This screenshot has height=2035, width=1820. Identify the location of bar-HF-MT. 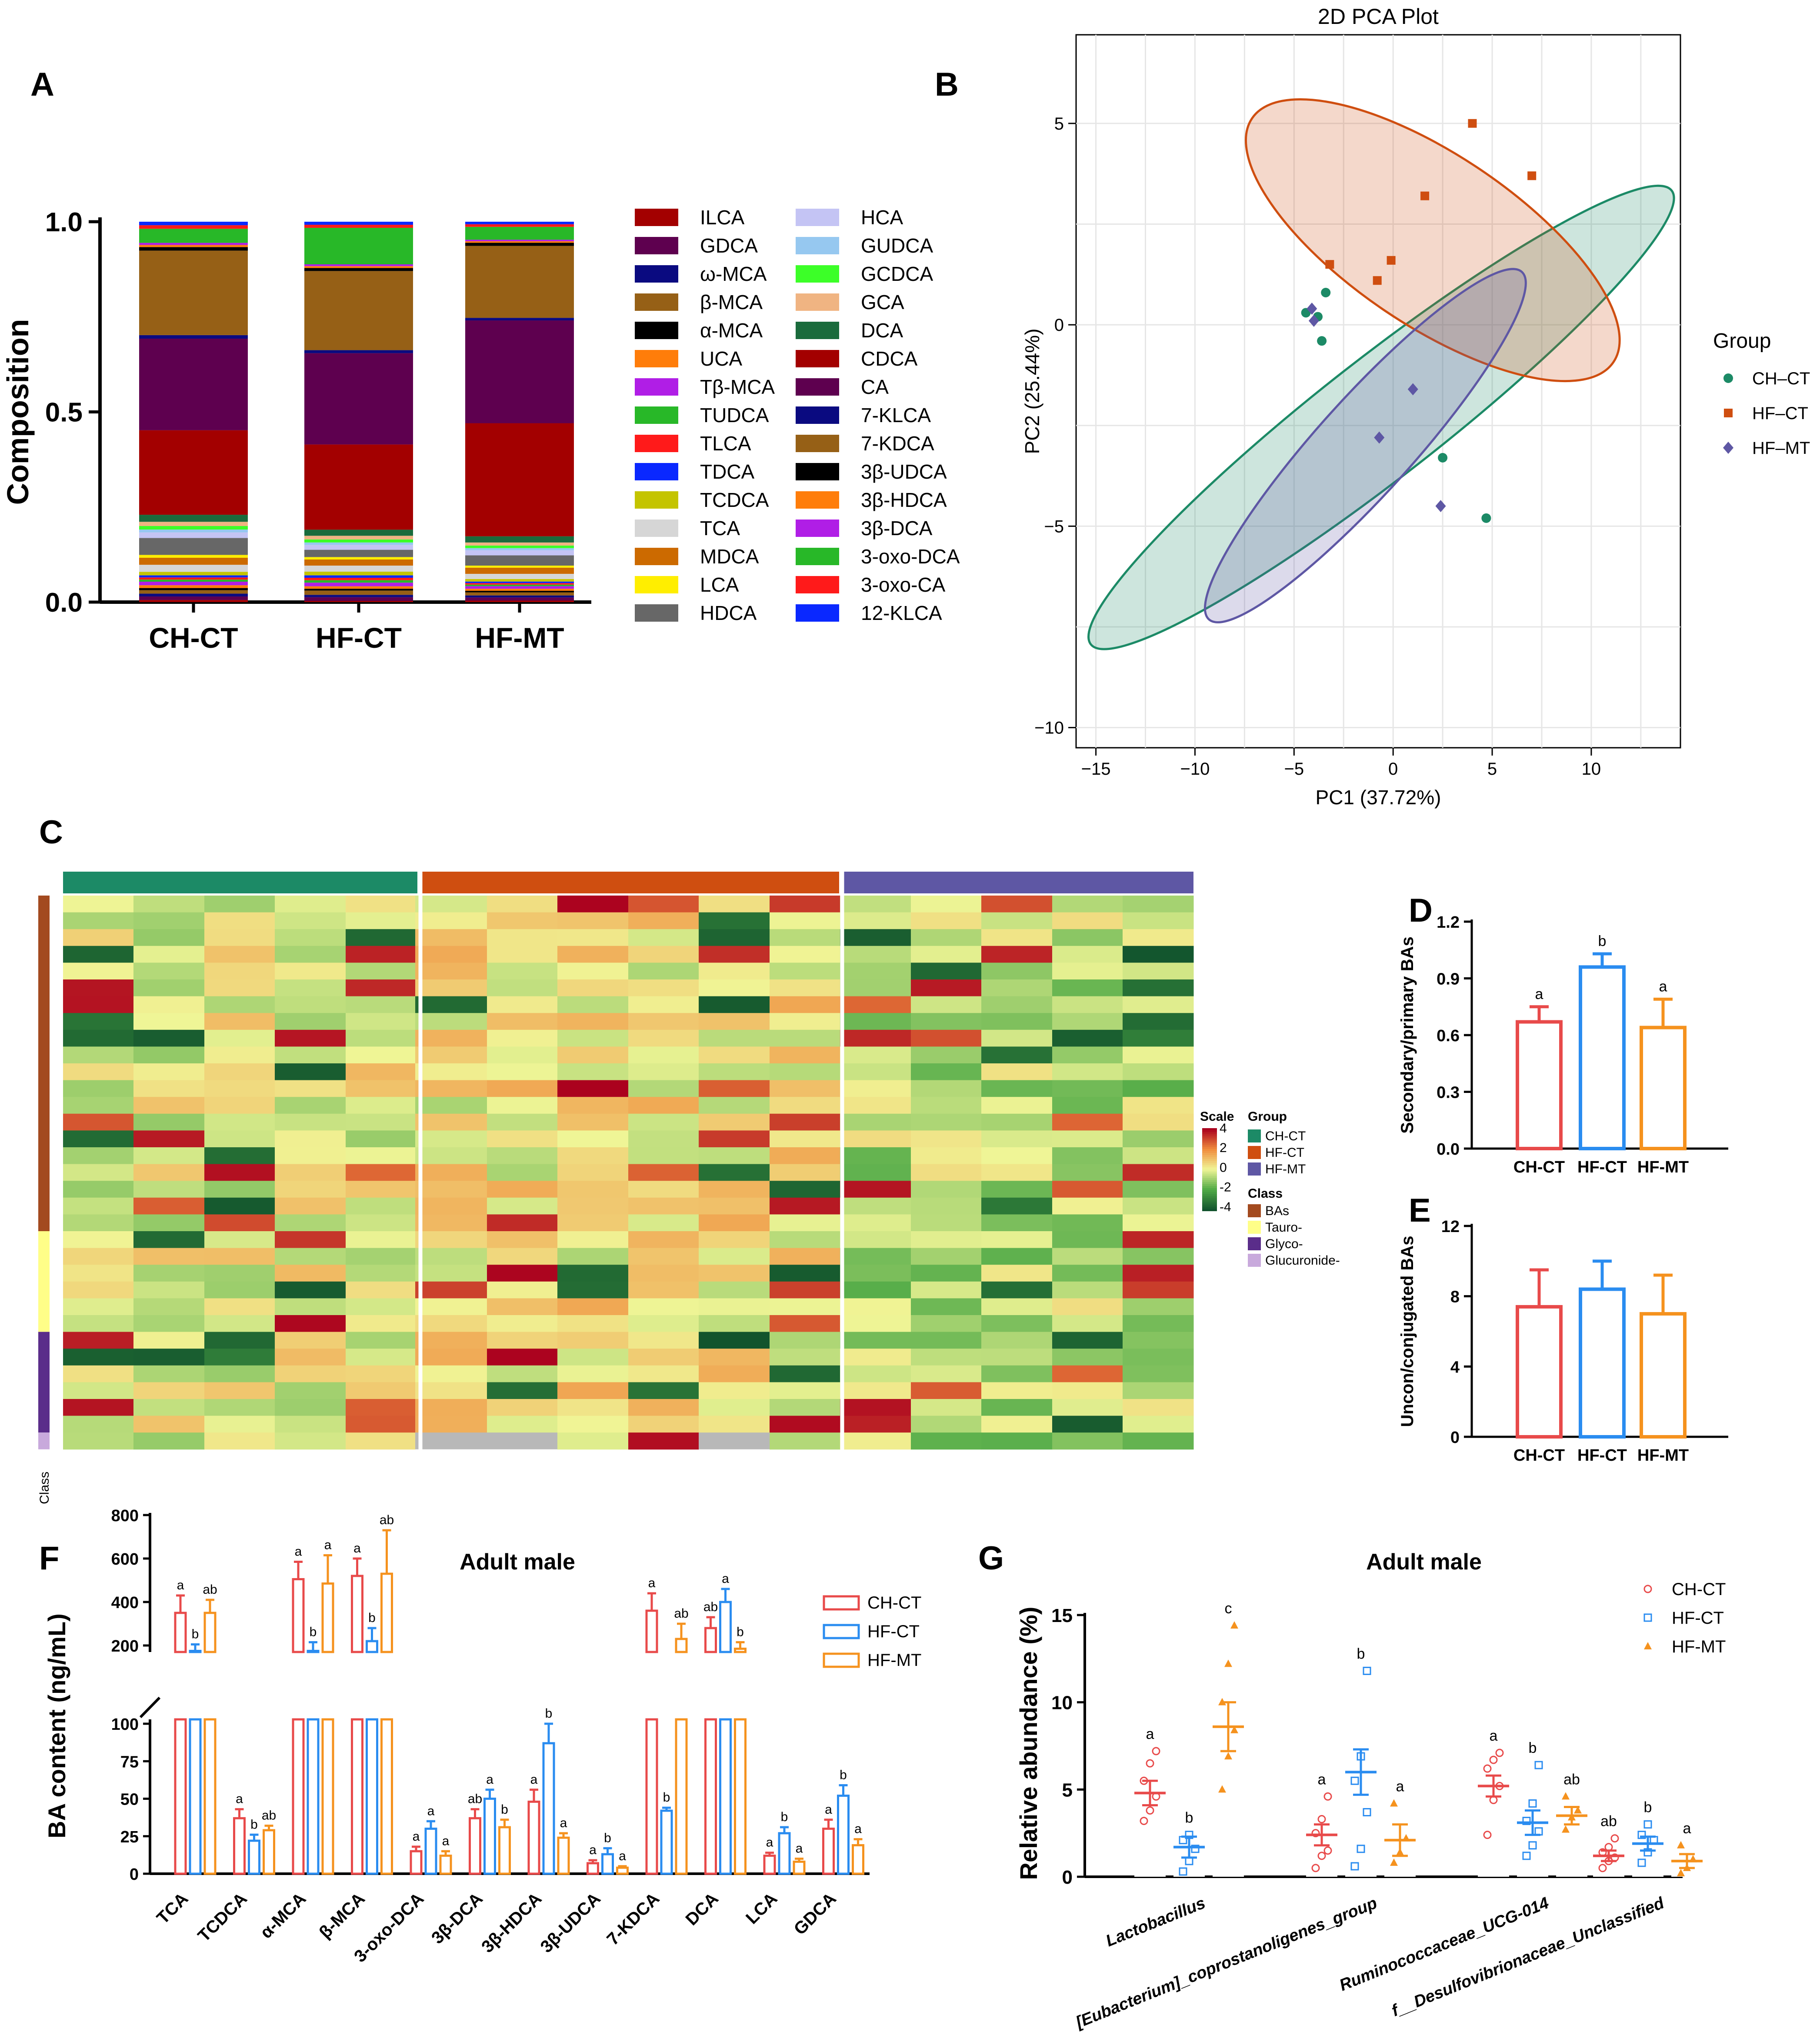
(799, 1868).